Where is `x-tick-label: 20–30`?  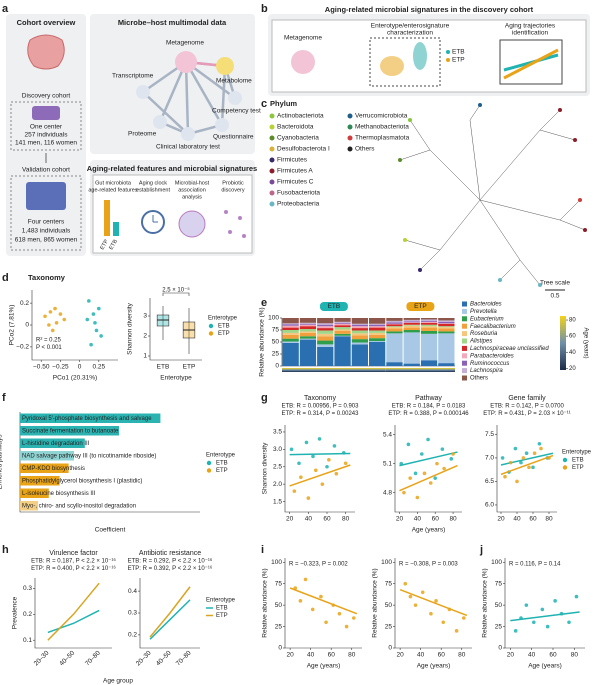
x-tick-label: 20–30 is located at coordinates (144, 658).